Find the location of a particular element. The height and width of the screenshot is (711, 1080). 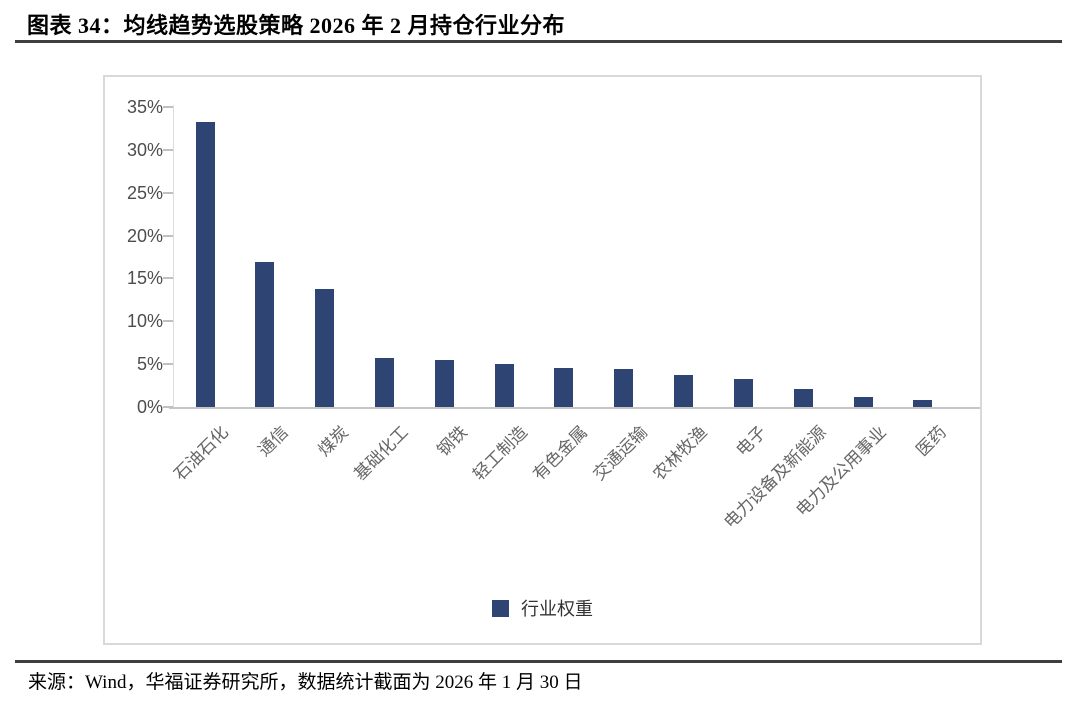

x-category-label: 农林牧渔 is located at coordinates (680, 453).